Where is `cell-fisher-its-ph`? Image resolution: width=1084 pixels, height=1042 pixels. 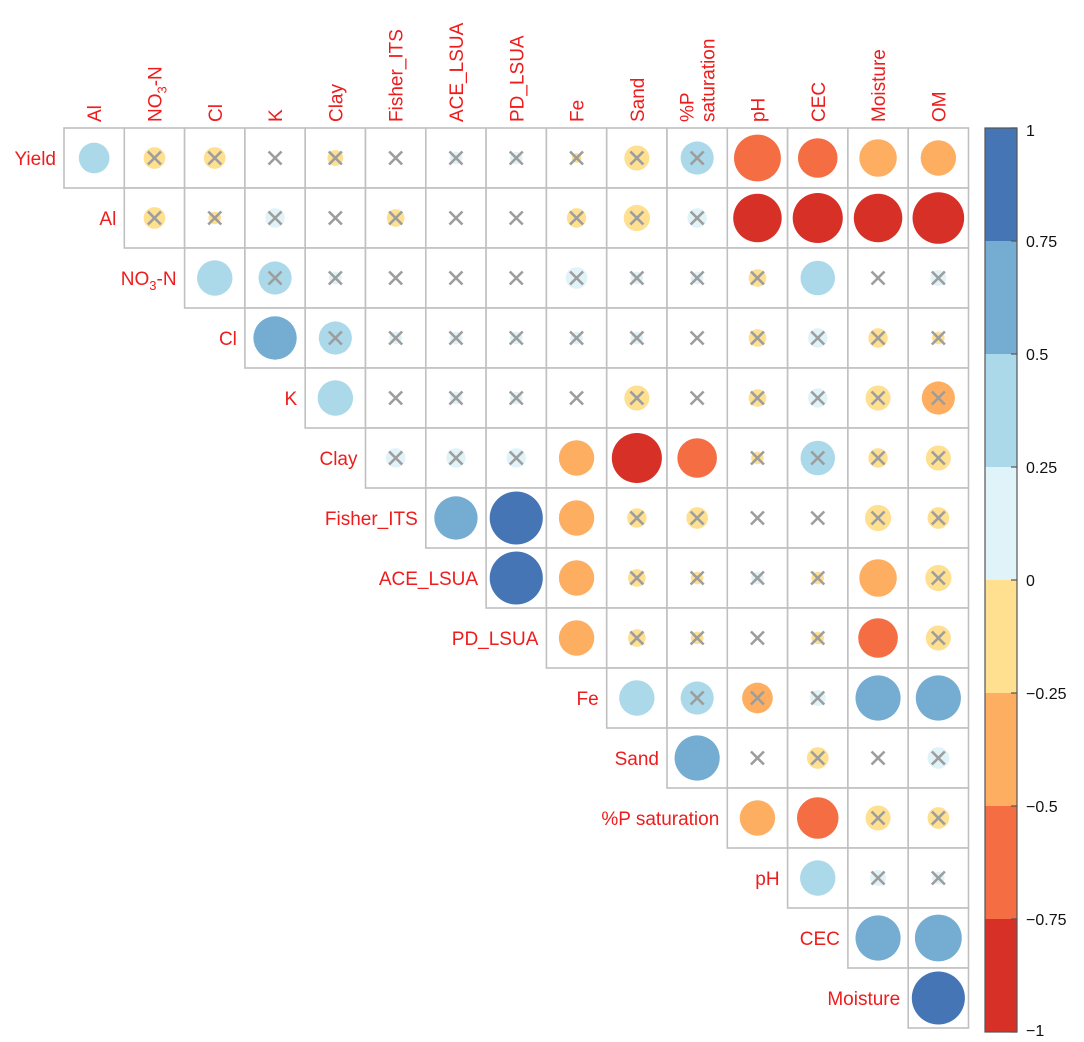
cell-fisher-its-ph is located at coordinates (757, 518).